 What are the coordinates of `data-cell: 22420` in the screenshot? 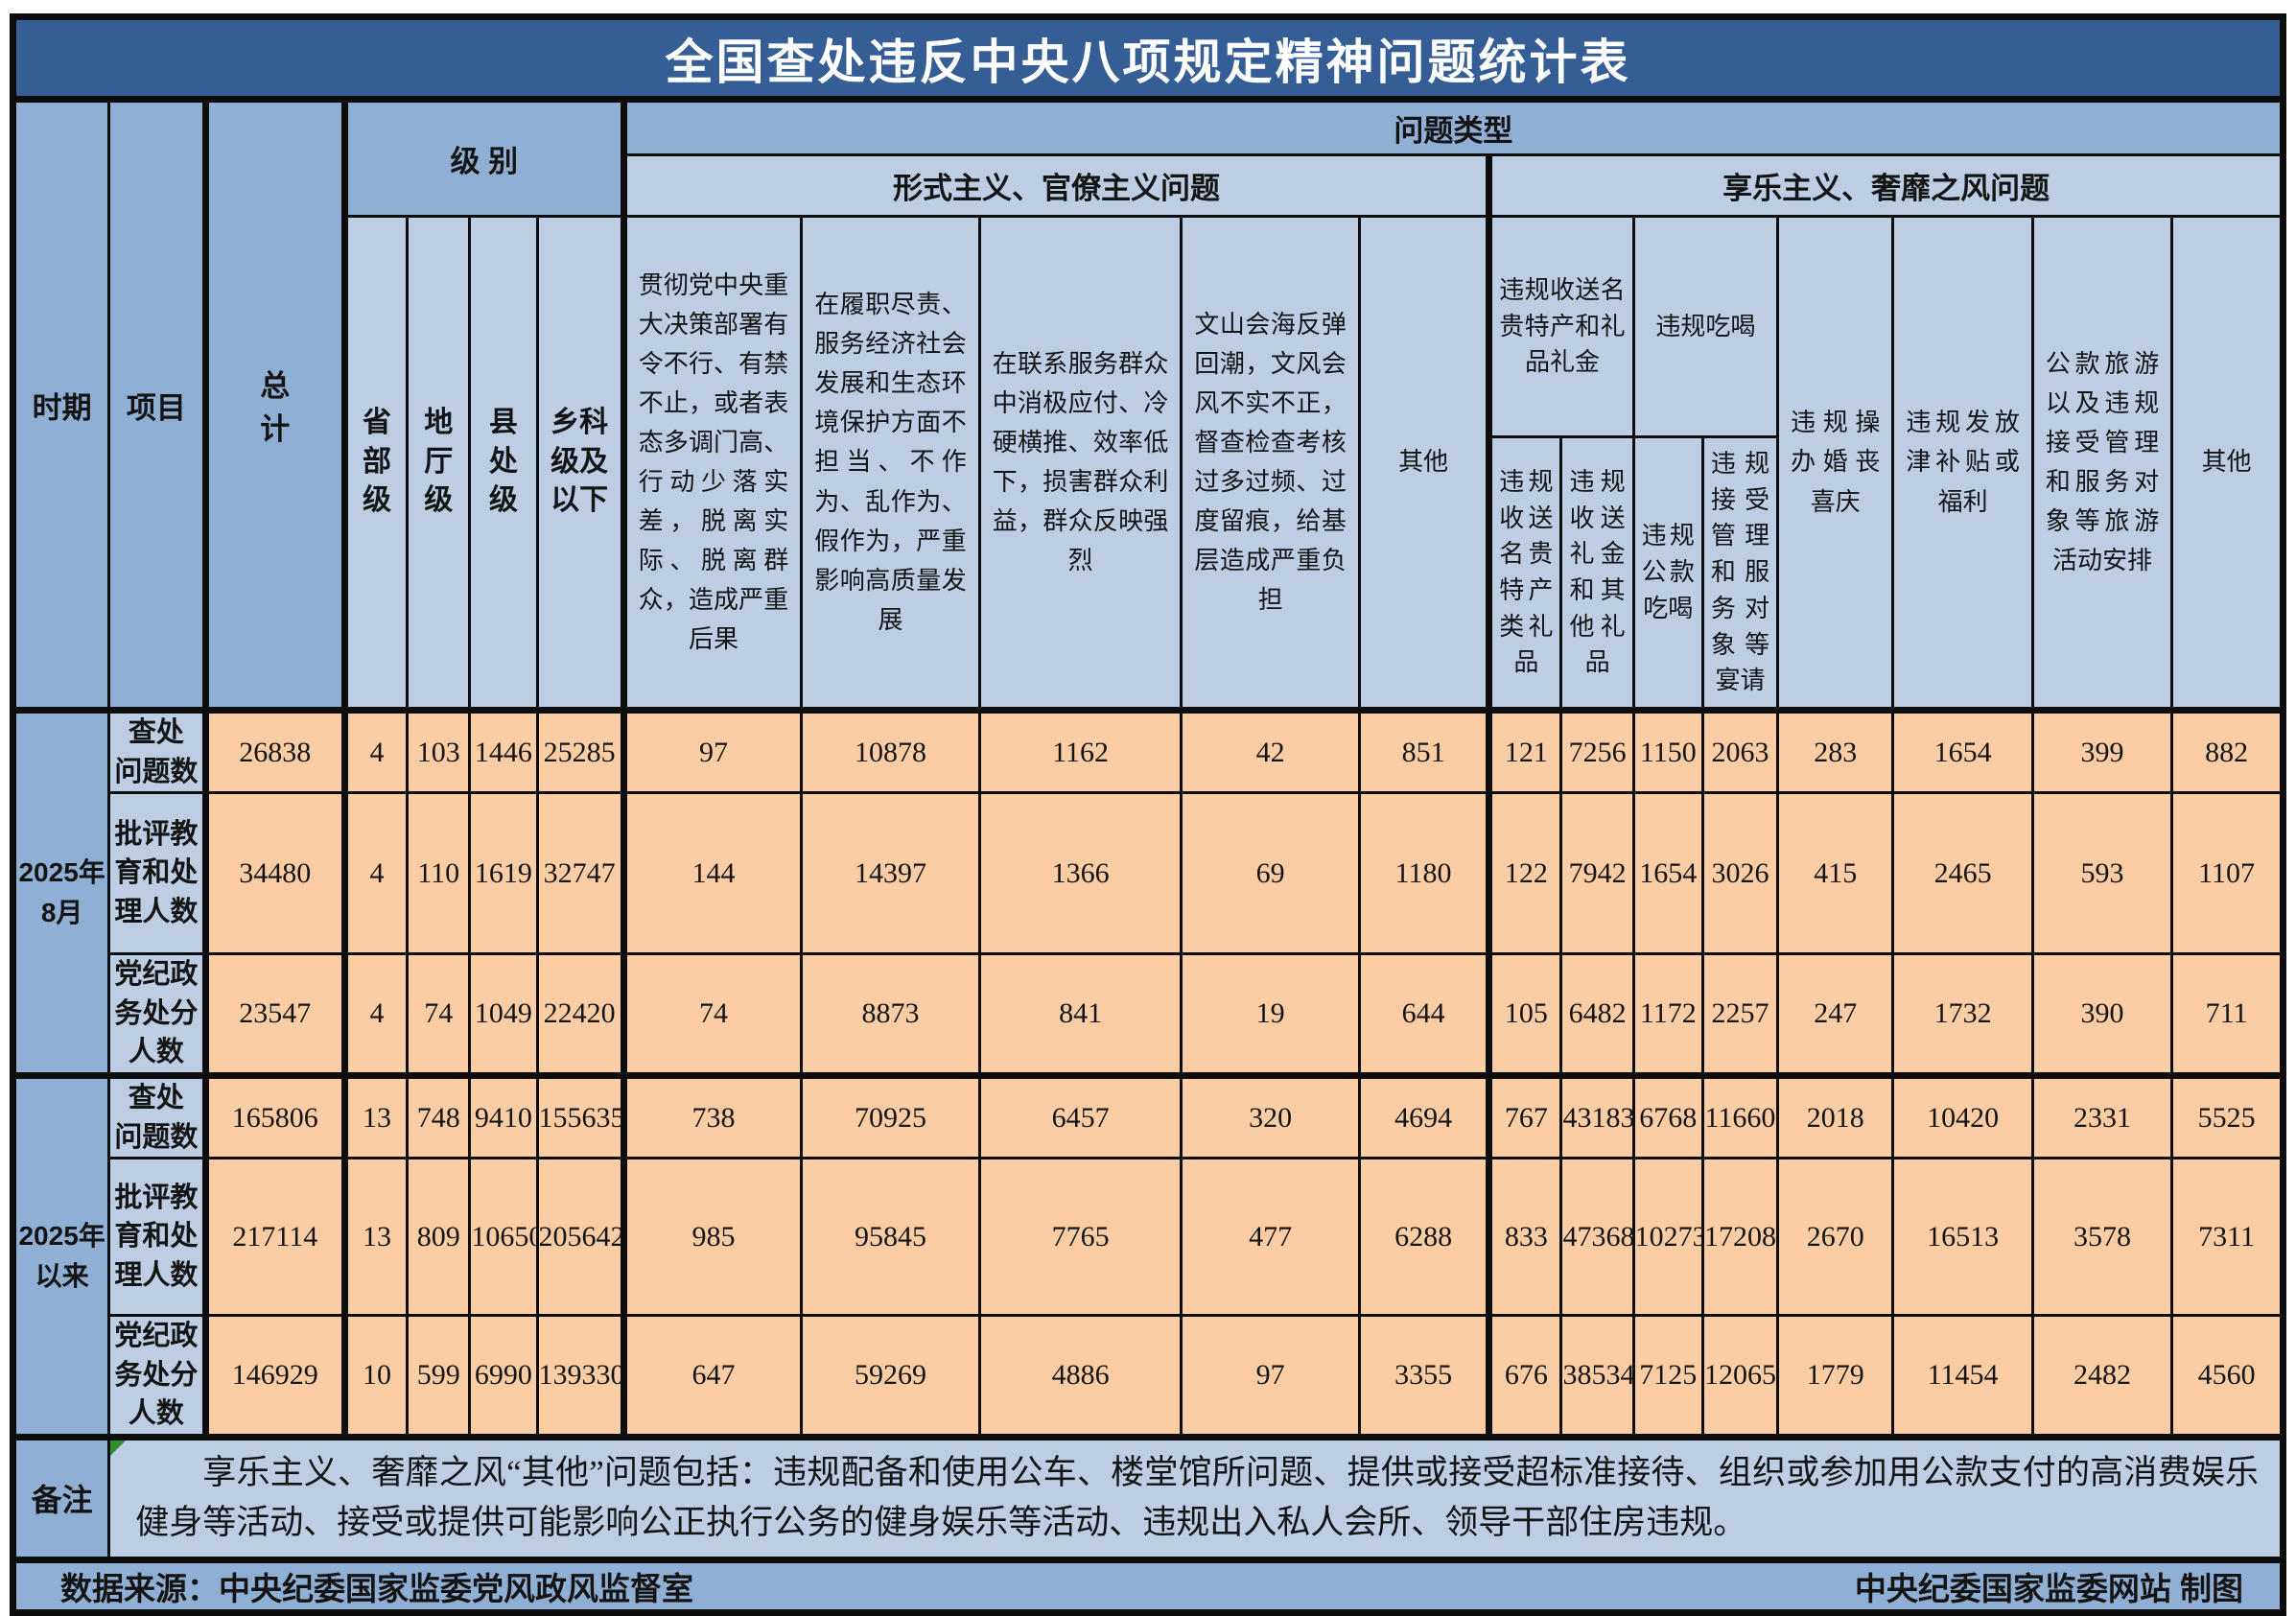 It's located at (580, 1014).